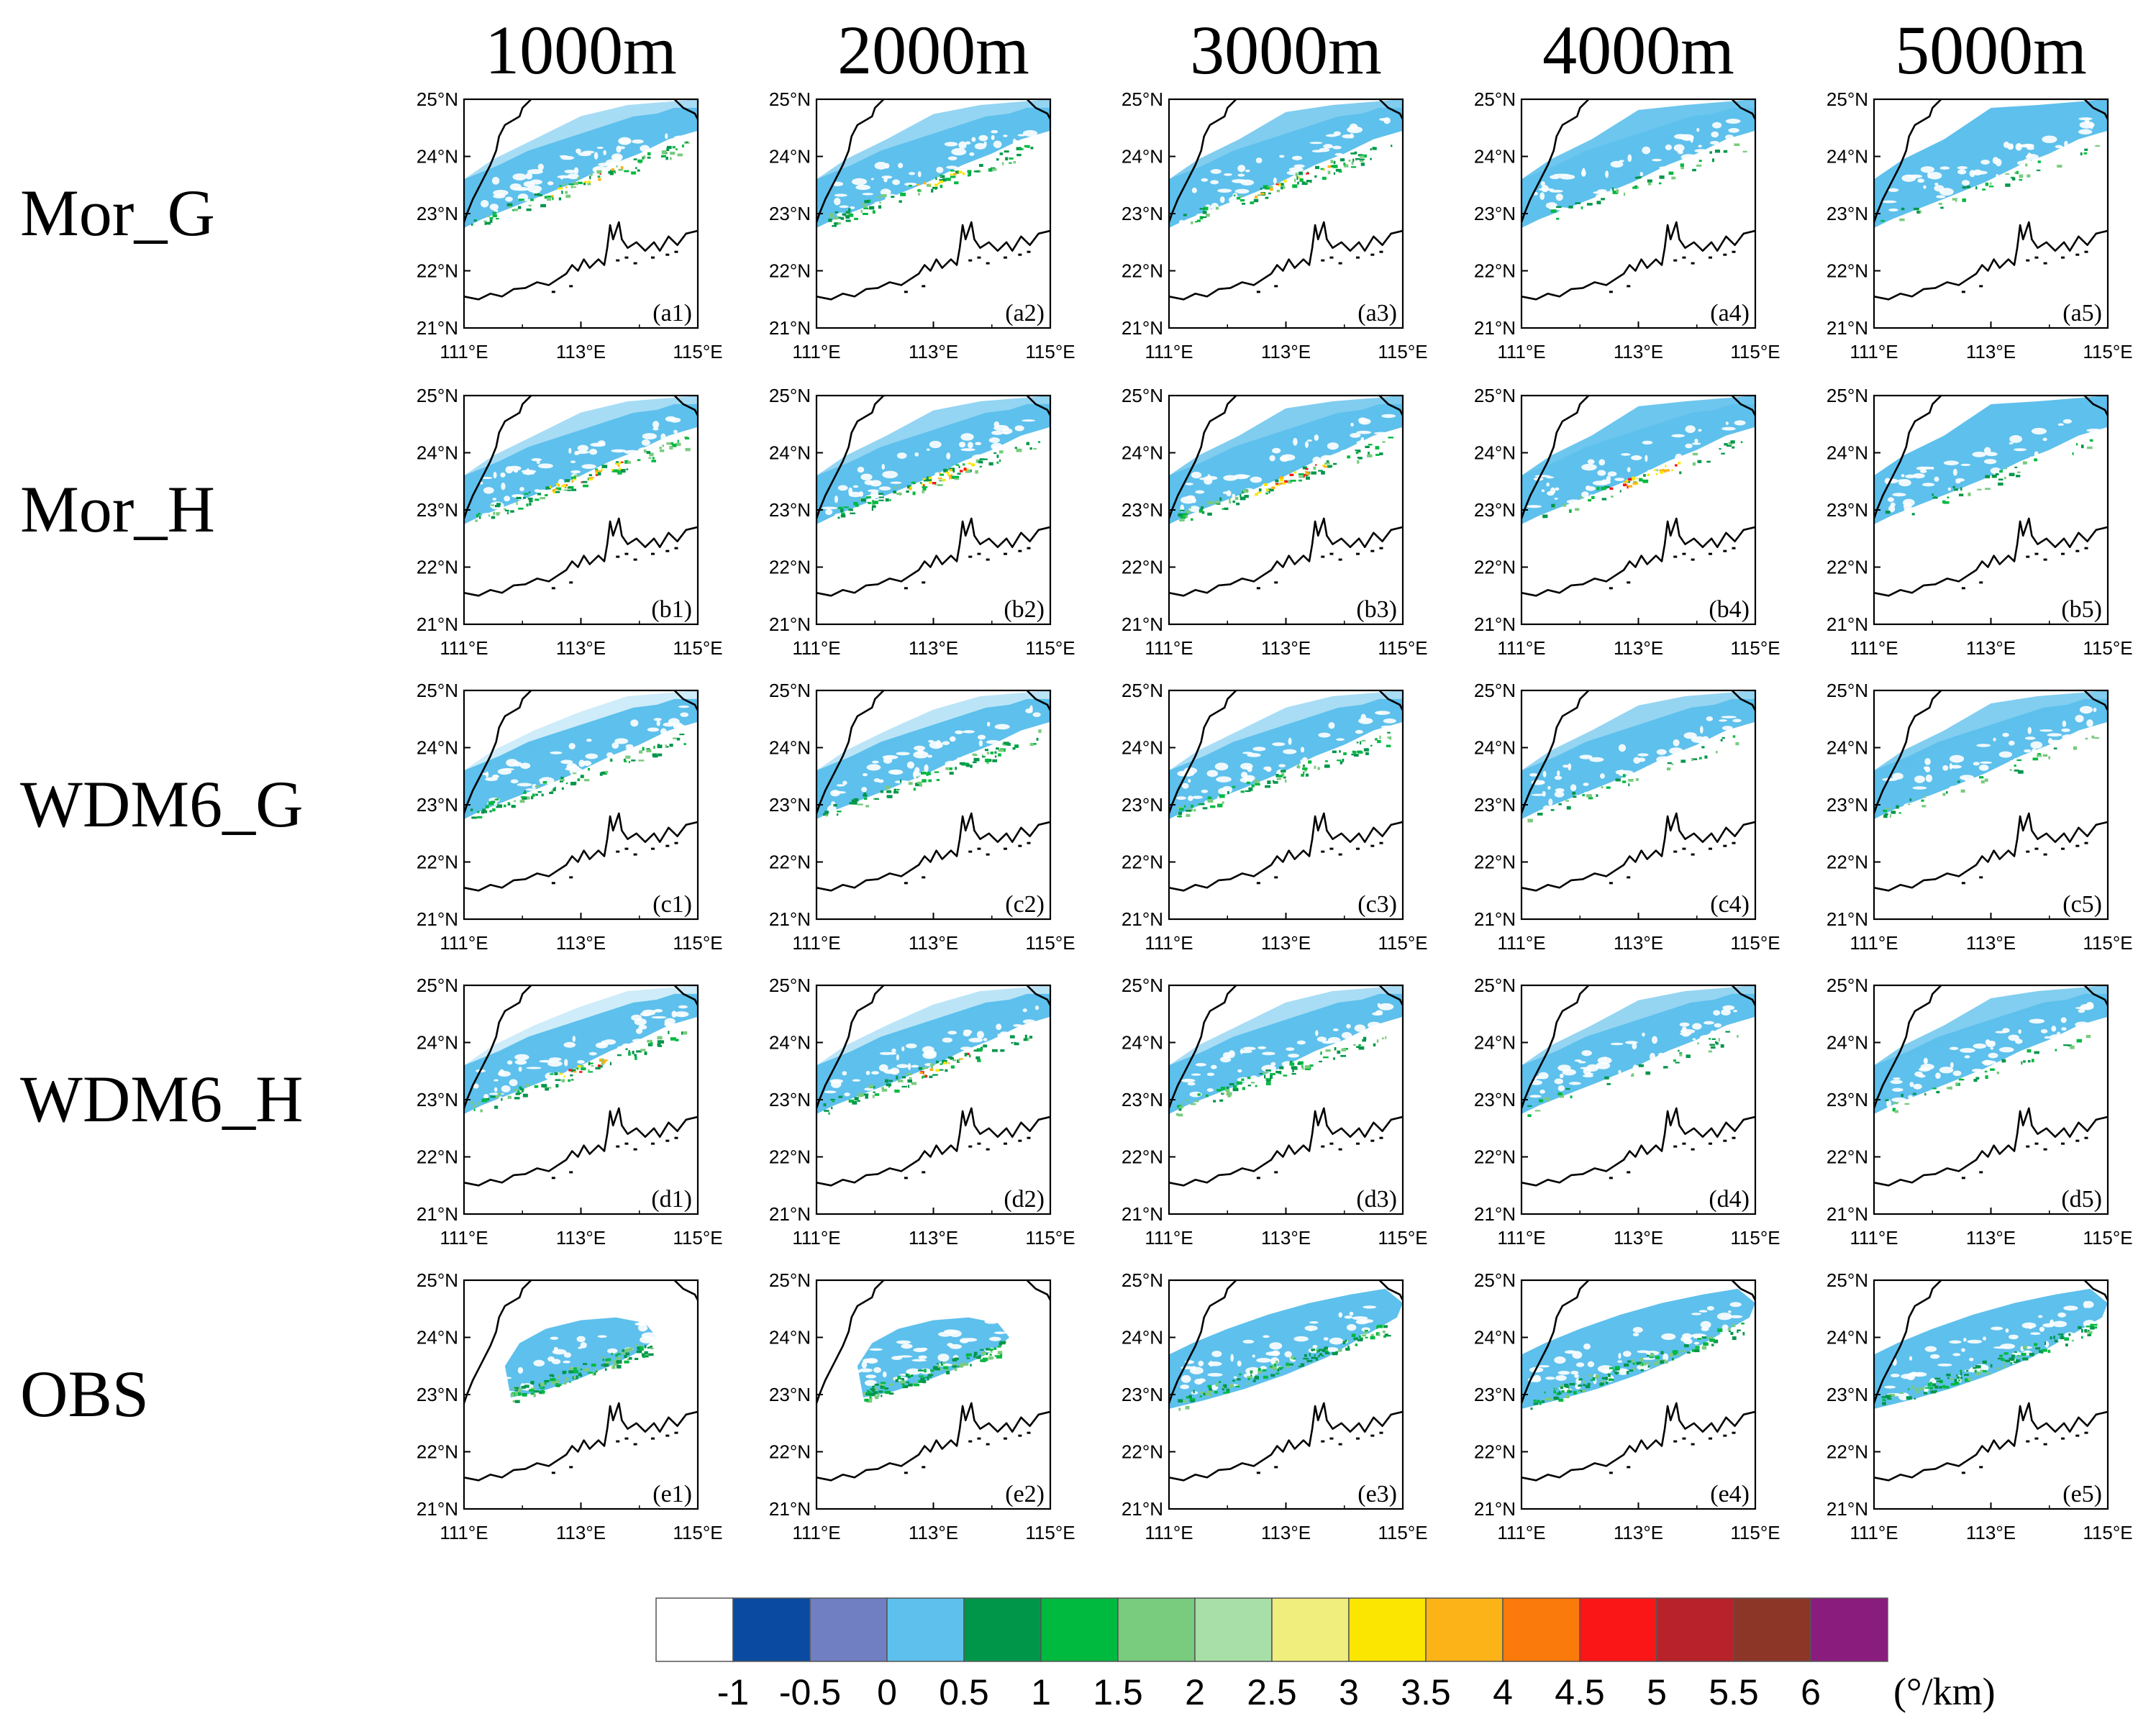 This screenshot has width=2156, height=1729. What do you see at coordinates (1638, 50) in the screenshot?
I see `column-title: 4000m` at bounding box center [1638, 50].